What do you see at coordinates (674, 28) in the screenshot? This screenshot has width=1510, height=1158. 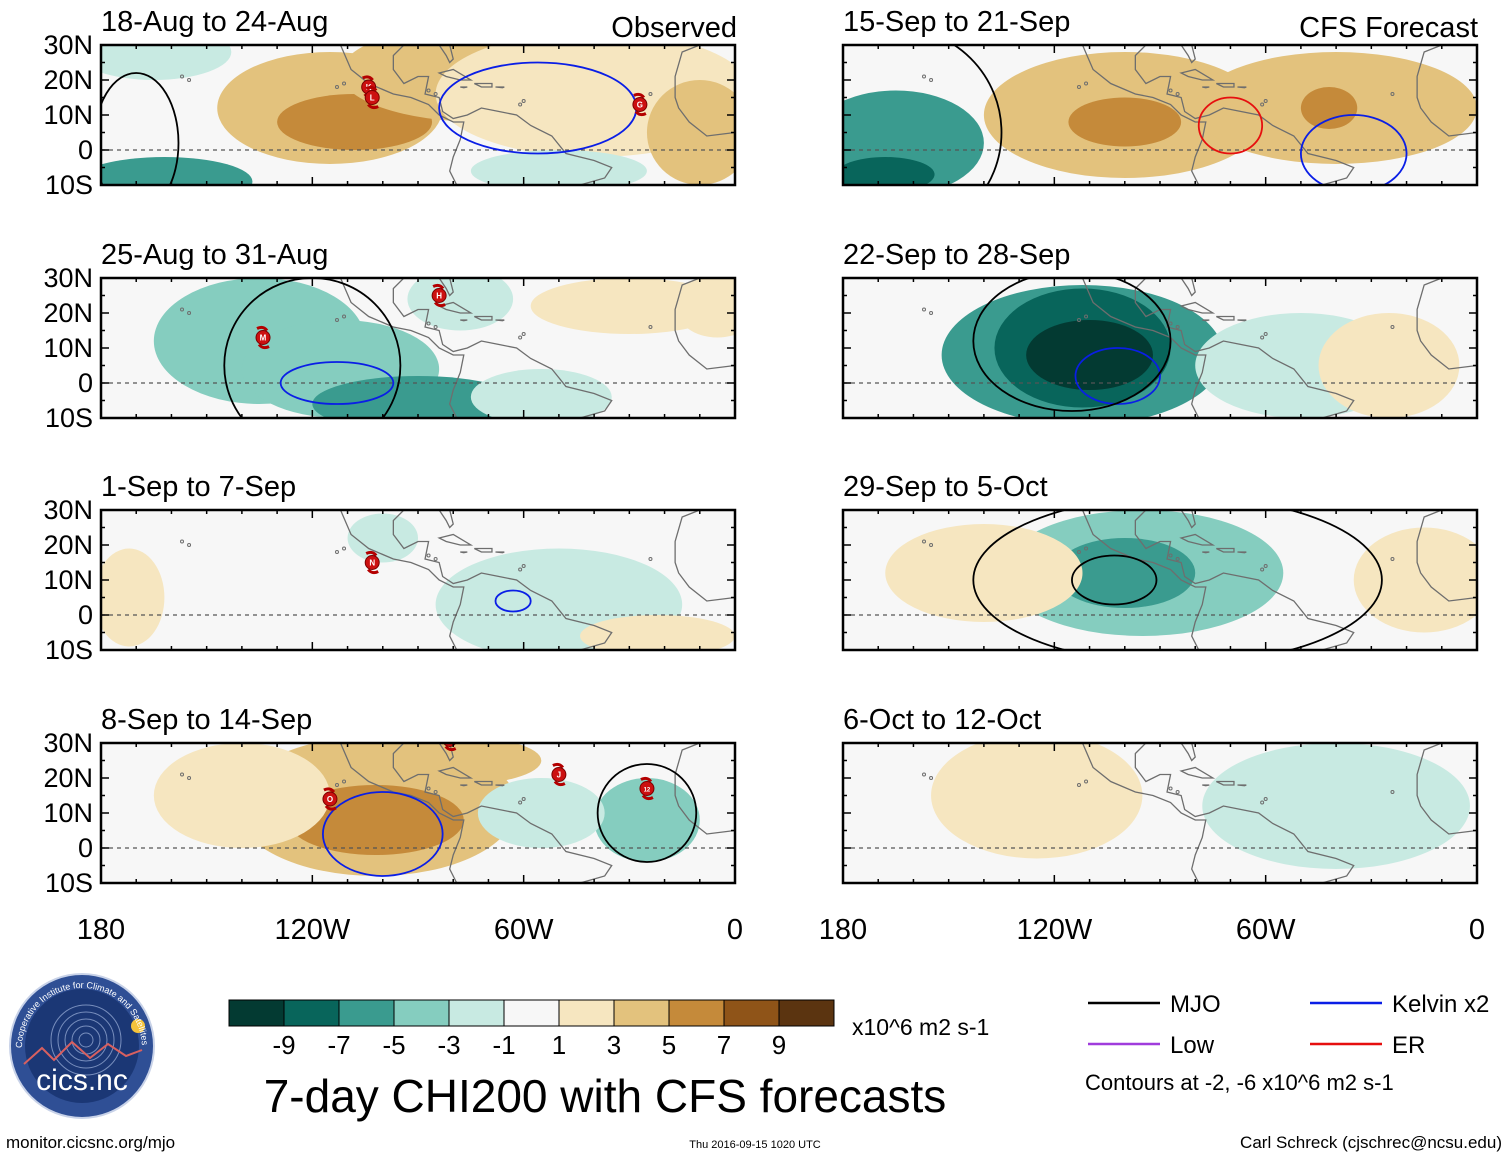 I see `observed-header: Observed` at bounding box center [674, 28].